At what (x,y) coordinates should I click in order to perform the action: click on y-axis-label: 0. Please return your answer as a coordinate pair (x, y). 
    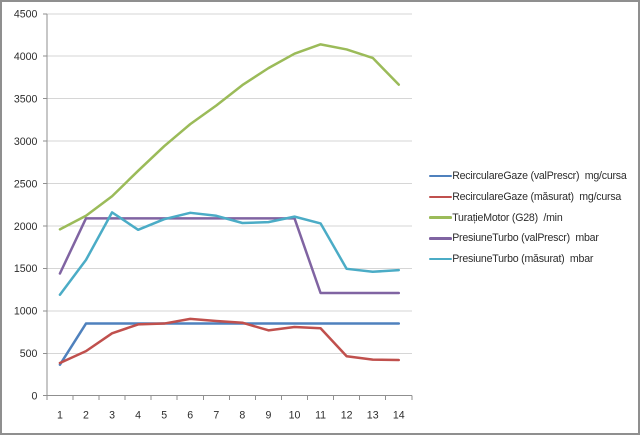
    Looking at the image, I should click on (34, 397).